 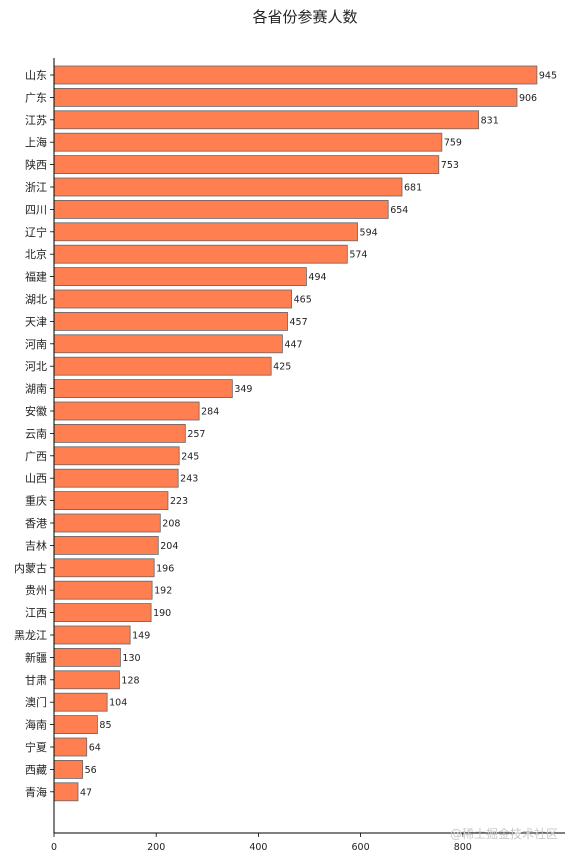 I want to click on value-label-26: 130, so click(x=131, y=658).